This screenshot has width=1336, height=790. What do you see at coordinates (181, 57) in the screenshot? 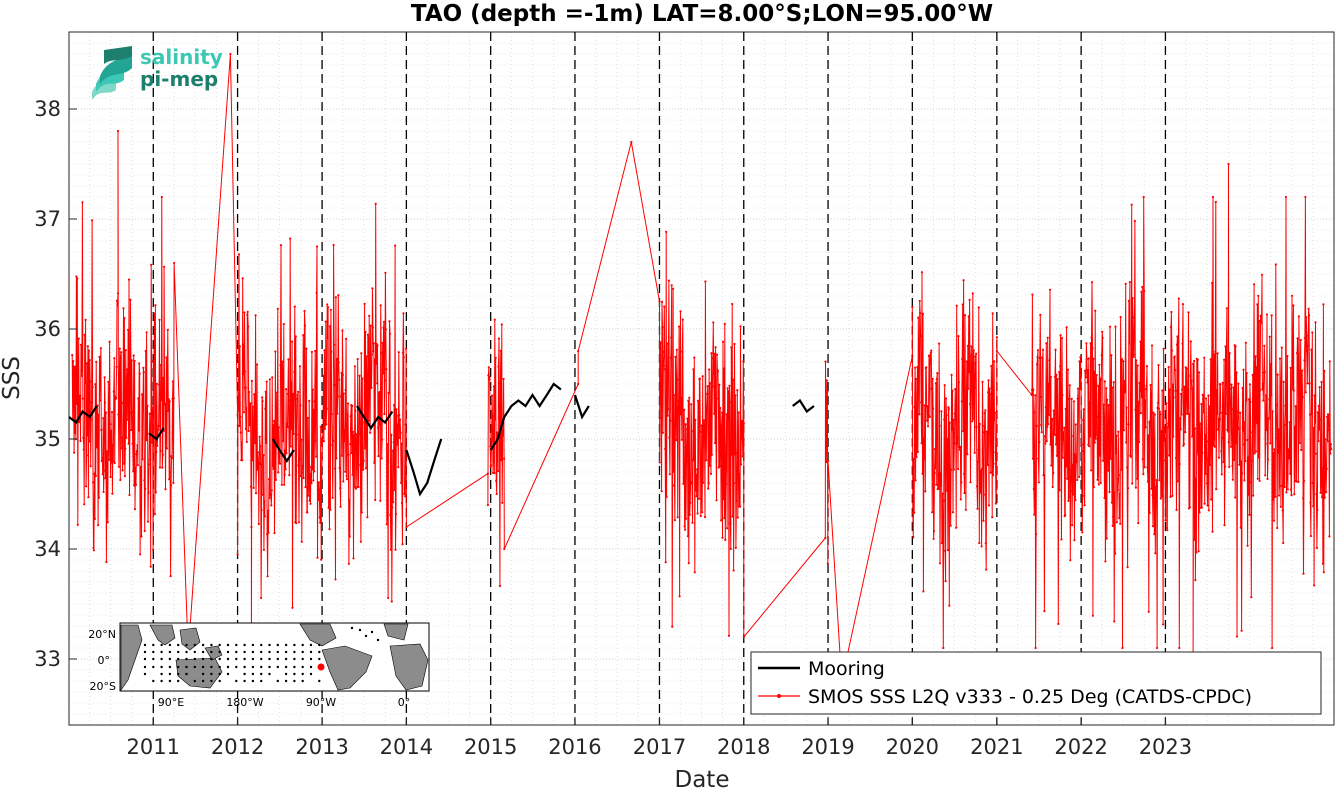
I see `logo-text-salinity: salinity` at bounding box center [181, 57].